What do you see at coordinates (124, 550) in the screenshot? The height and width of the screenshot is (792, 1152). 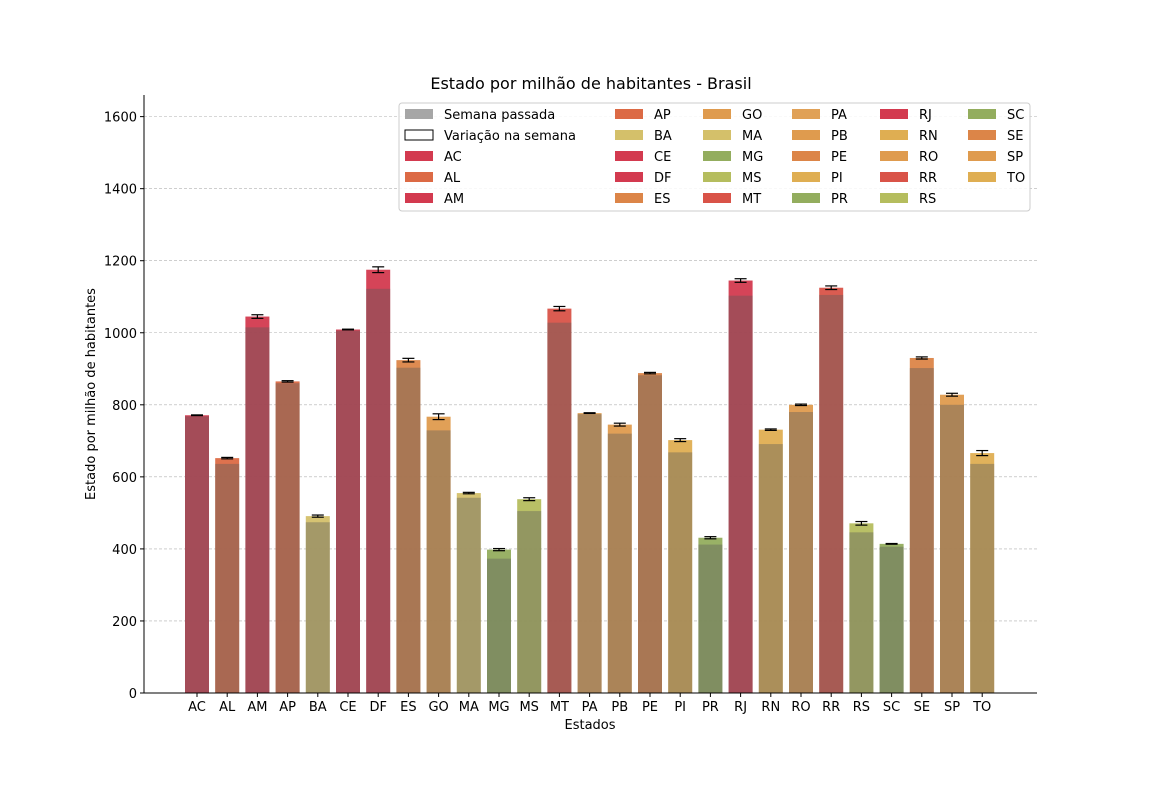 I see `y-tick-label: 400` at bounding box center [124, 550].